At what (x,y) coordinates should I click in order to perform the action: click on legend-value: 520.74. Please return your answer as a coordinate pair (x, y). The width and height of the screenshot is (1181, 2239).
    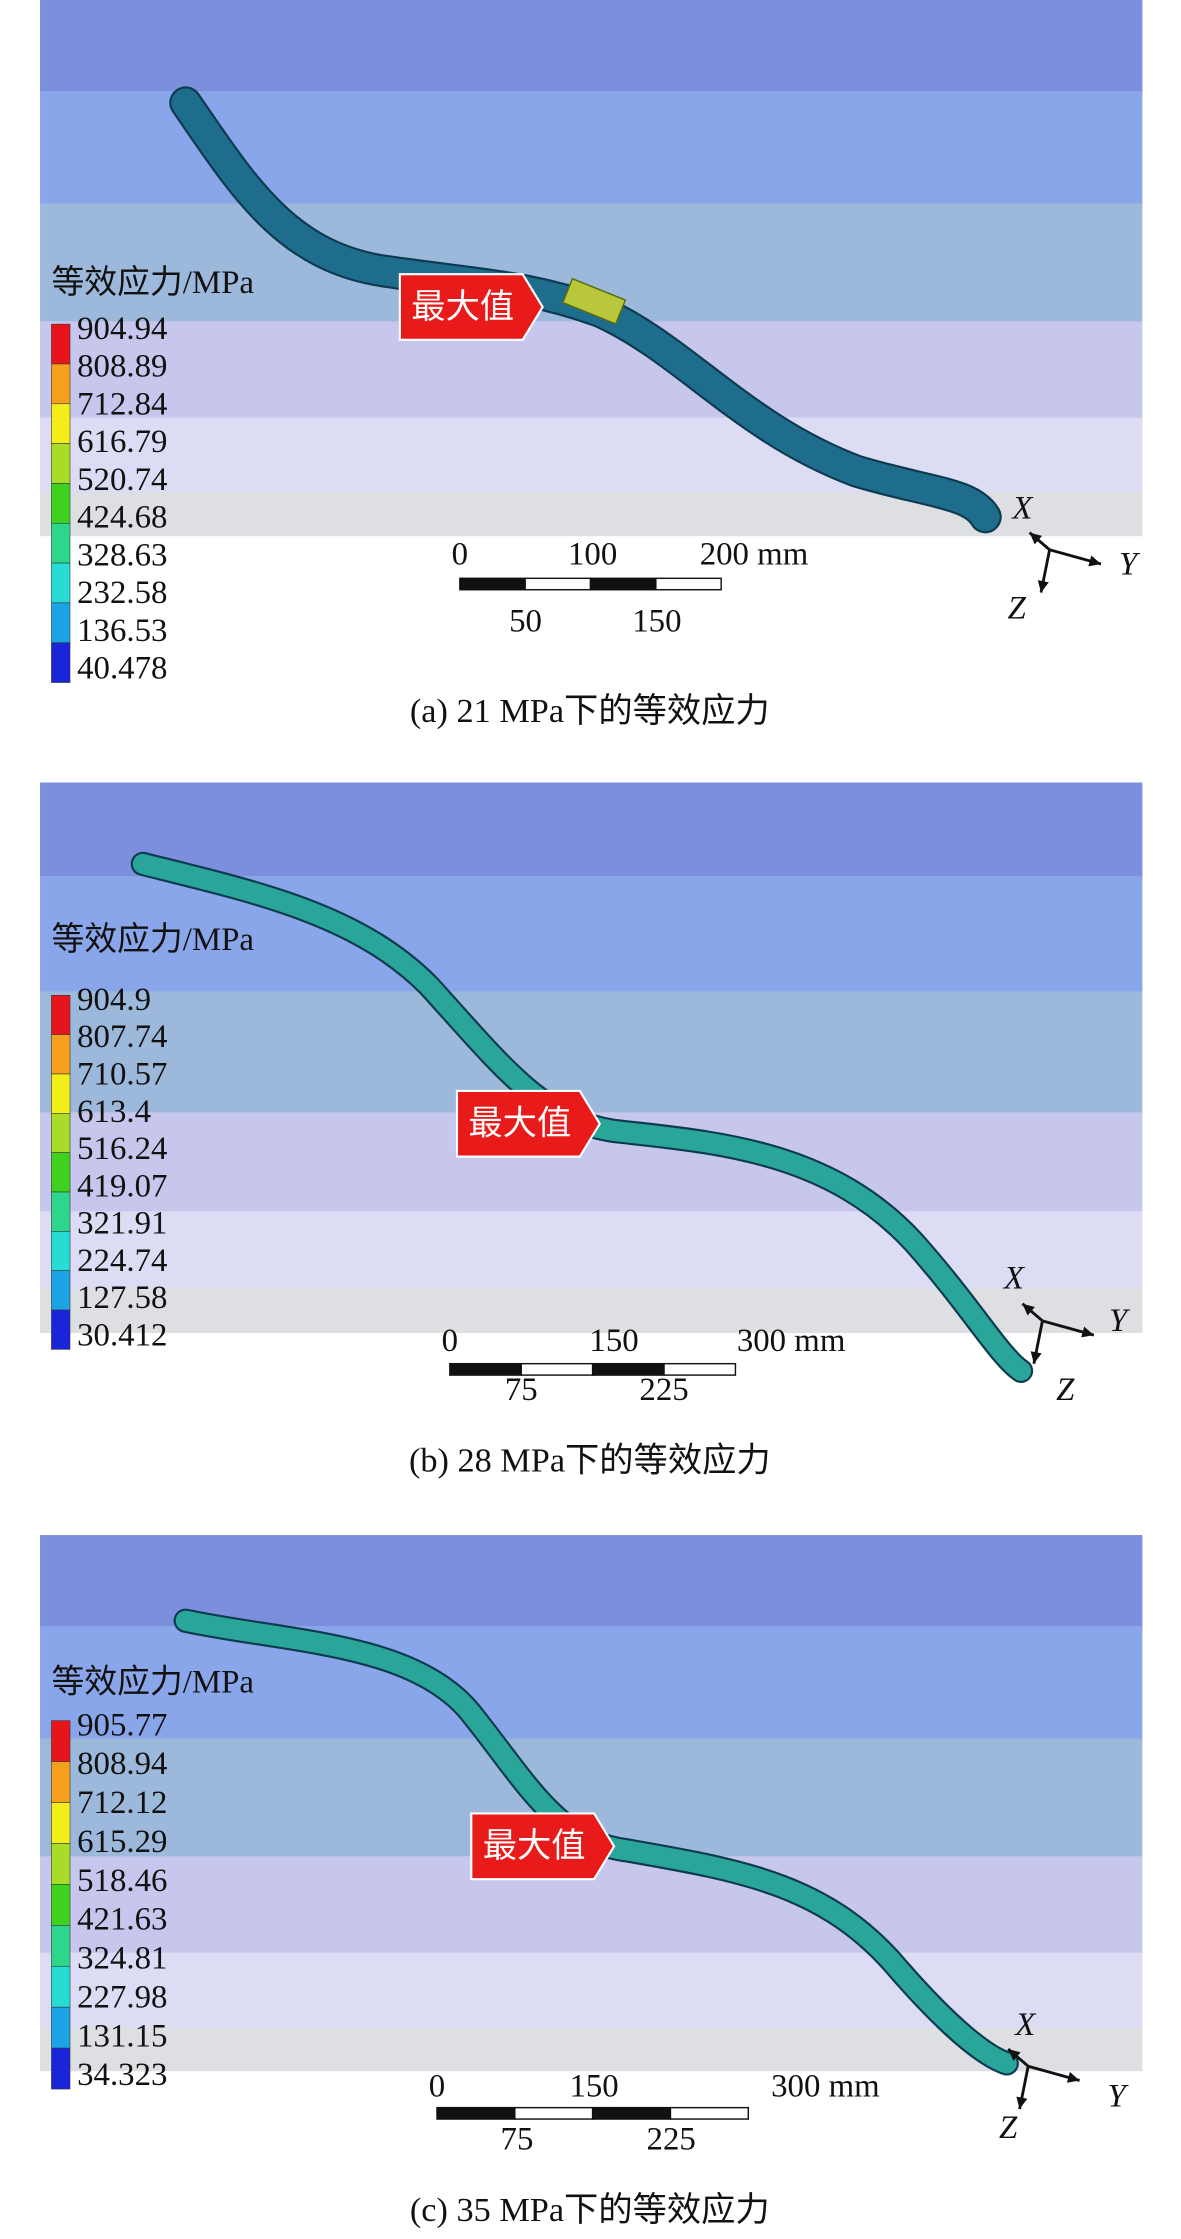
    Looking at the image, I should click on (122, 480).